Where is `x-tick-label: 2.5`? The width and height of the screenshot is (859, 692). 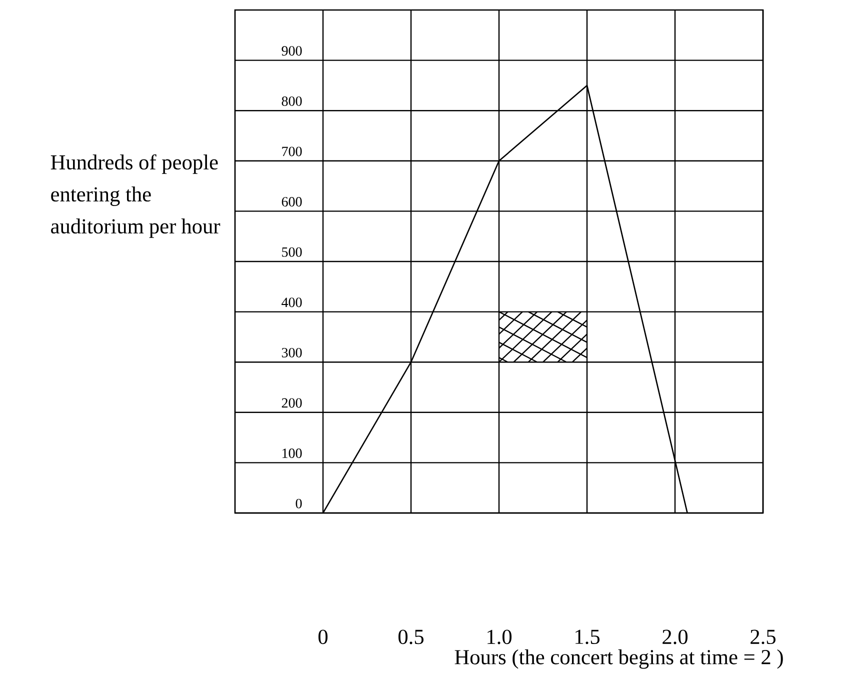
x-tick-label: 2.5 is located at coordinates (763, 637).